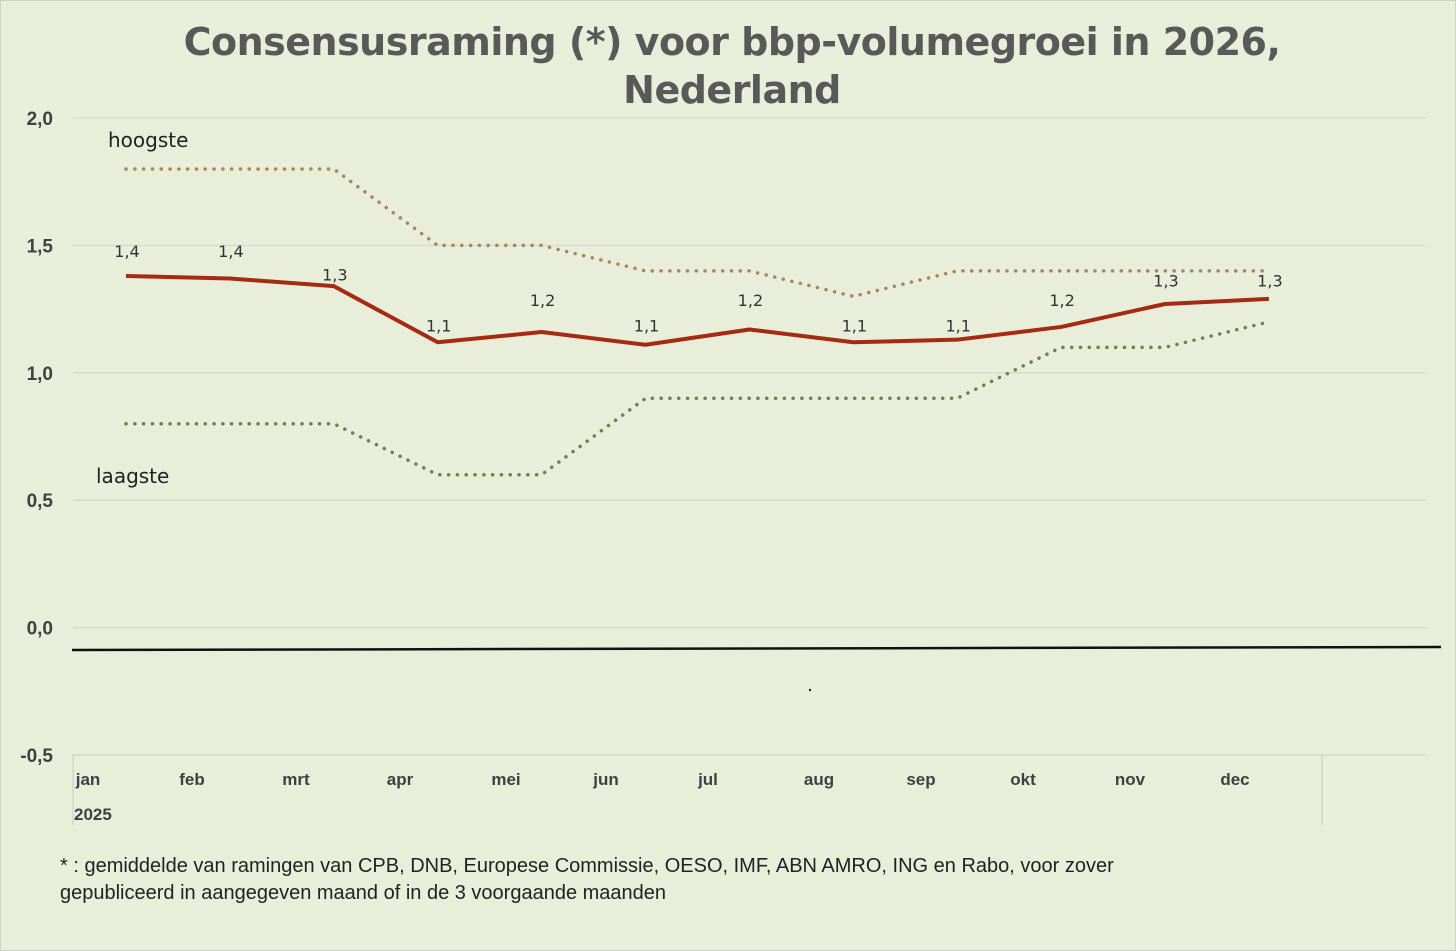  What do you see at coordinates (40, 629) in the screenshot?
I see `y-tick-label: 0,0` at bounding box center [40, 629].